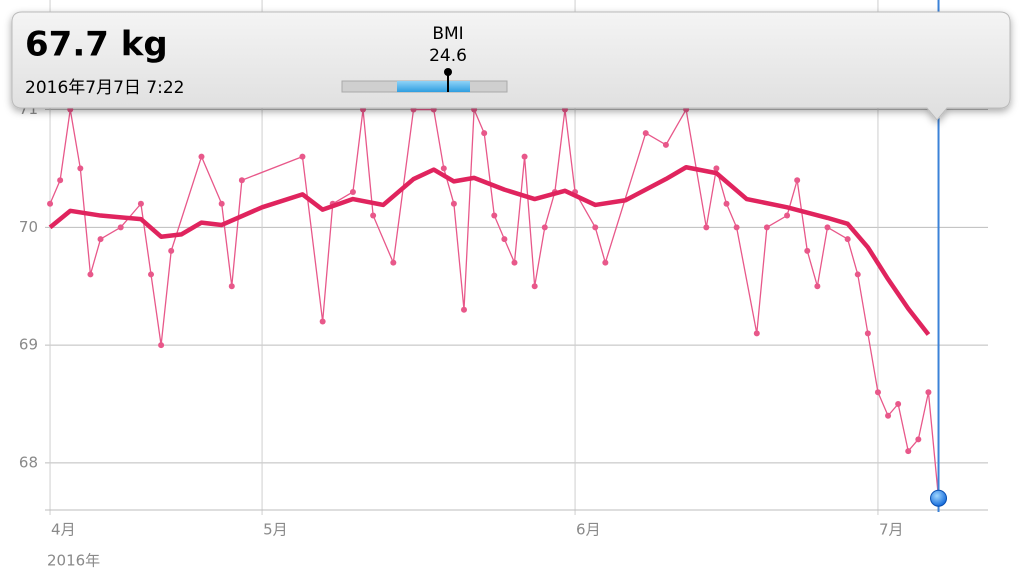 The height and width of the screenshot is (576, 1024). What do you see at coordinates (448, 56) in the screenshot?
I see `bmi-value: 24.6` at bounding box center [448, 56].